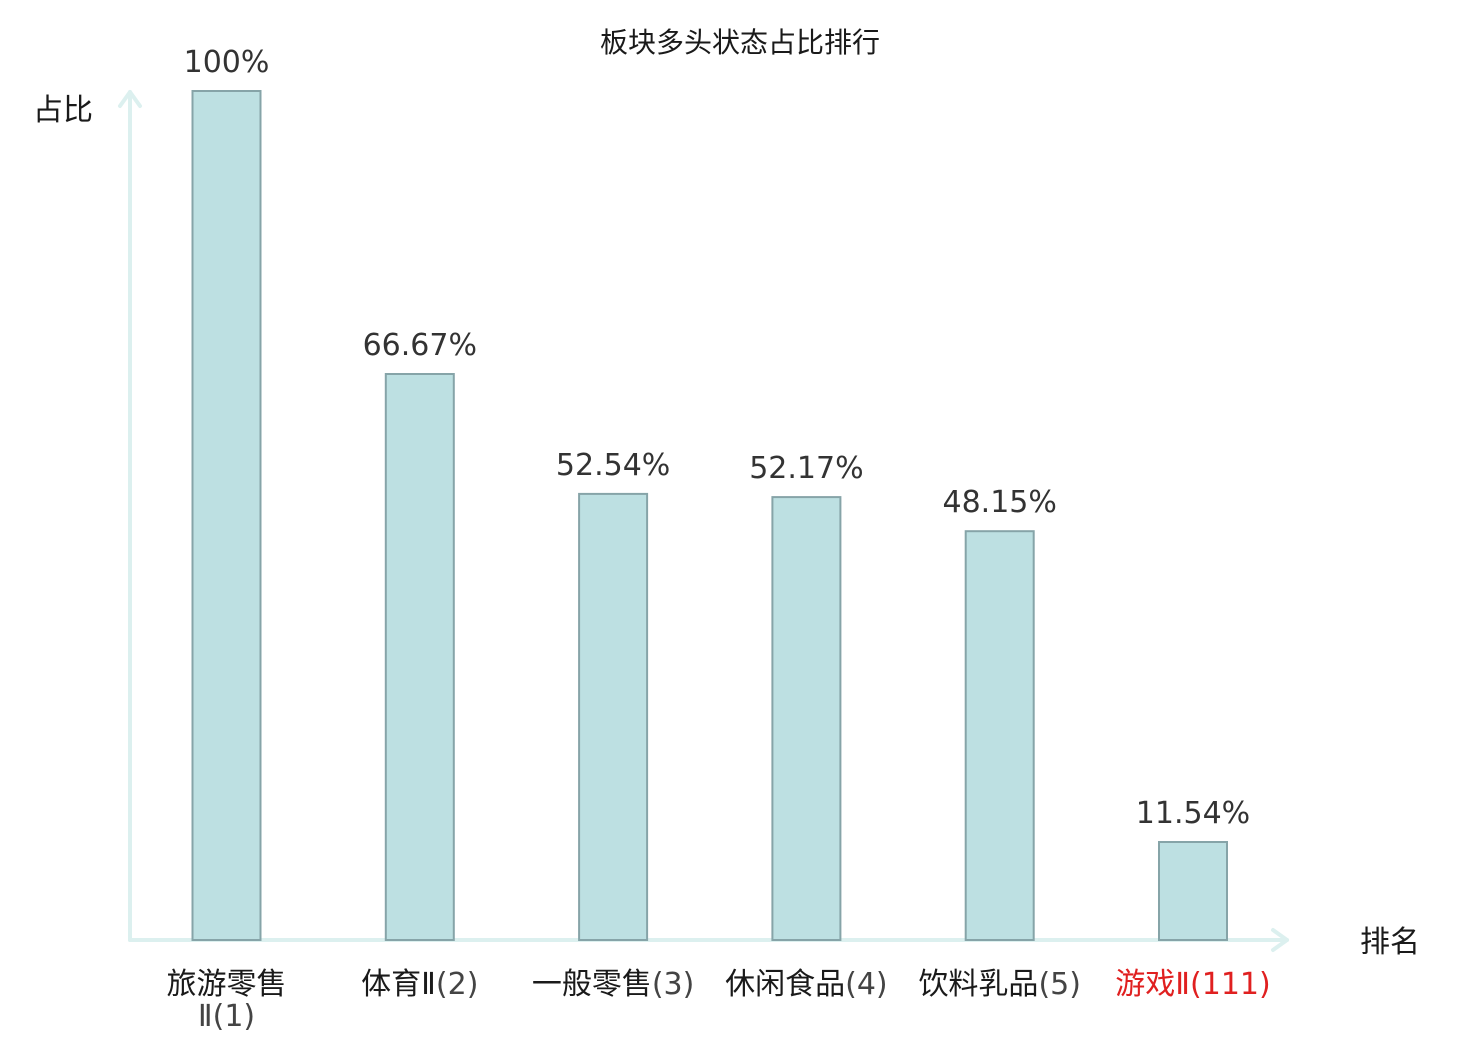 The height and width of the screenshot is (1040, 1480). Describe the element at coordinates (613, 984) in the screenshot. I see `category-label-3: 一般零售(3)` at that location.